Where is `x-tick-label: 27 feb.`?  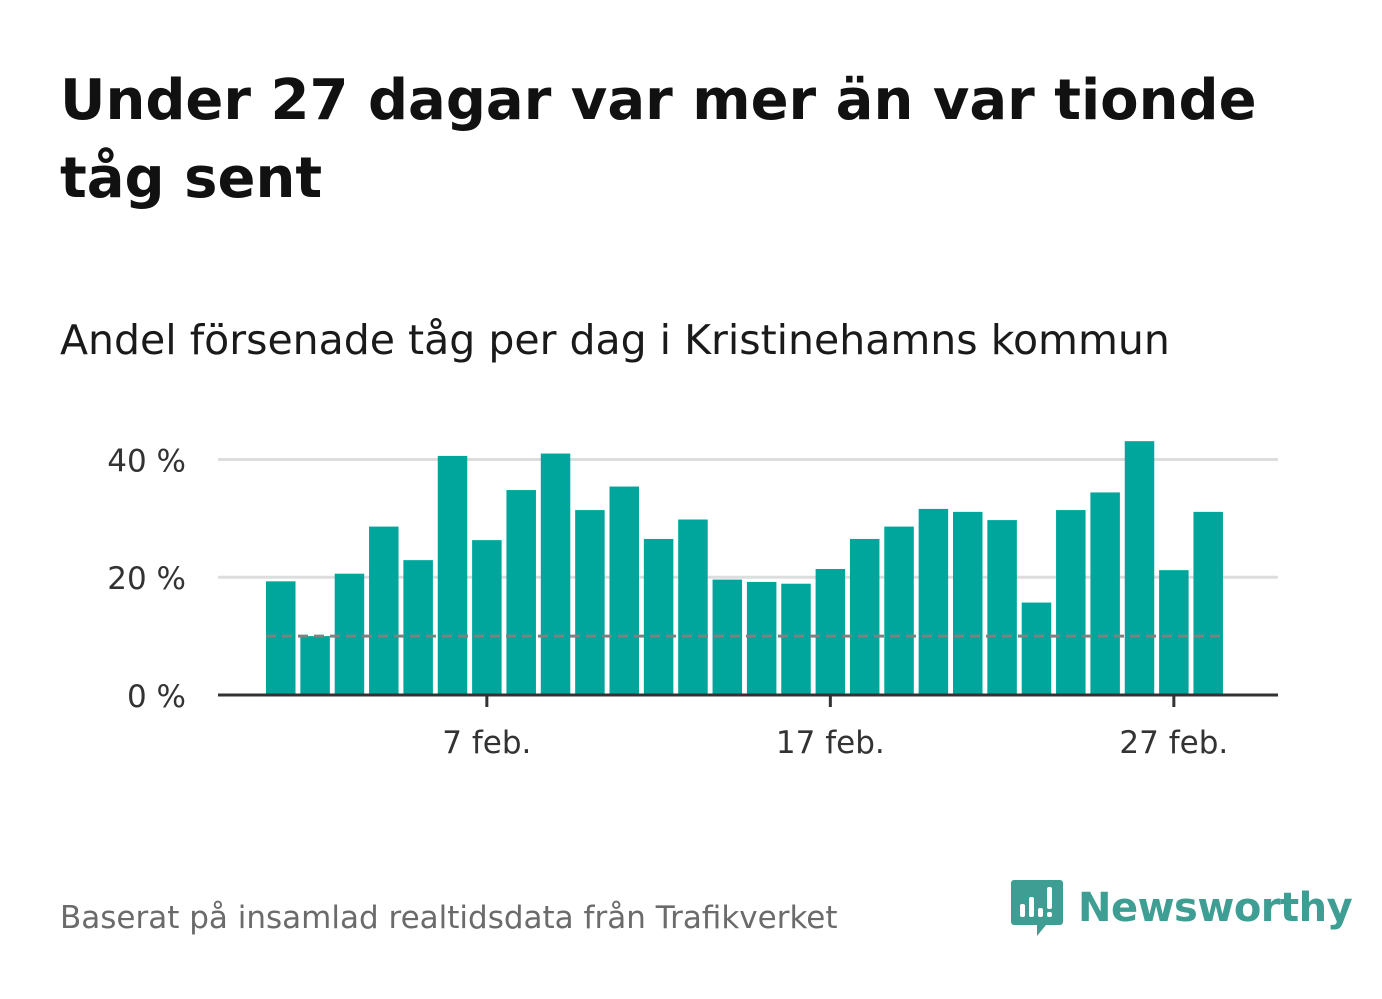 x-tick-label: 27 feb. is located at coordinates (1173, 743).